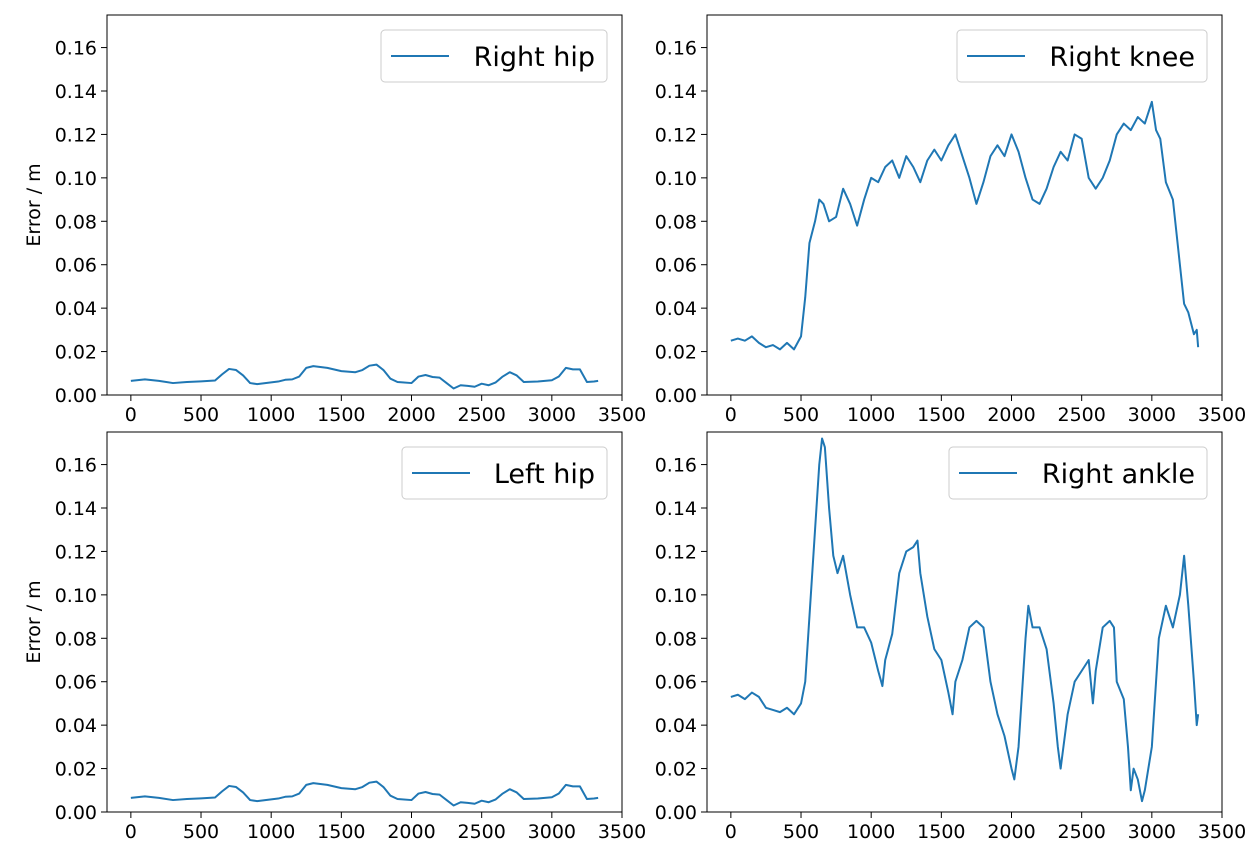  I want to click on legend-entry: Right hip, so click(534, 57).